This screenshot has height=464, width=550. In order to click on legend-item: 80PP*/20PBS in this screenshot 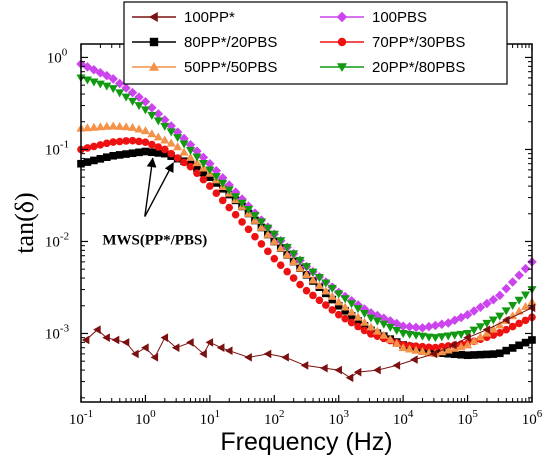, I will do `click(204, 42)`.